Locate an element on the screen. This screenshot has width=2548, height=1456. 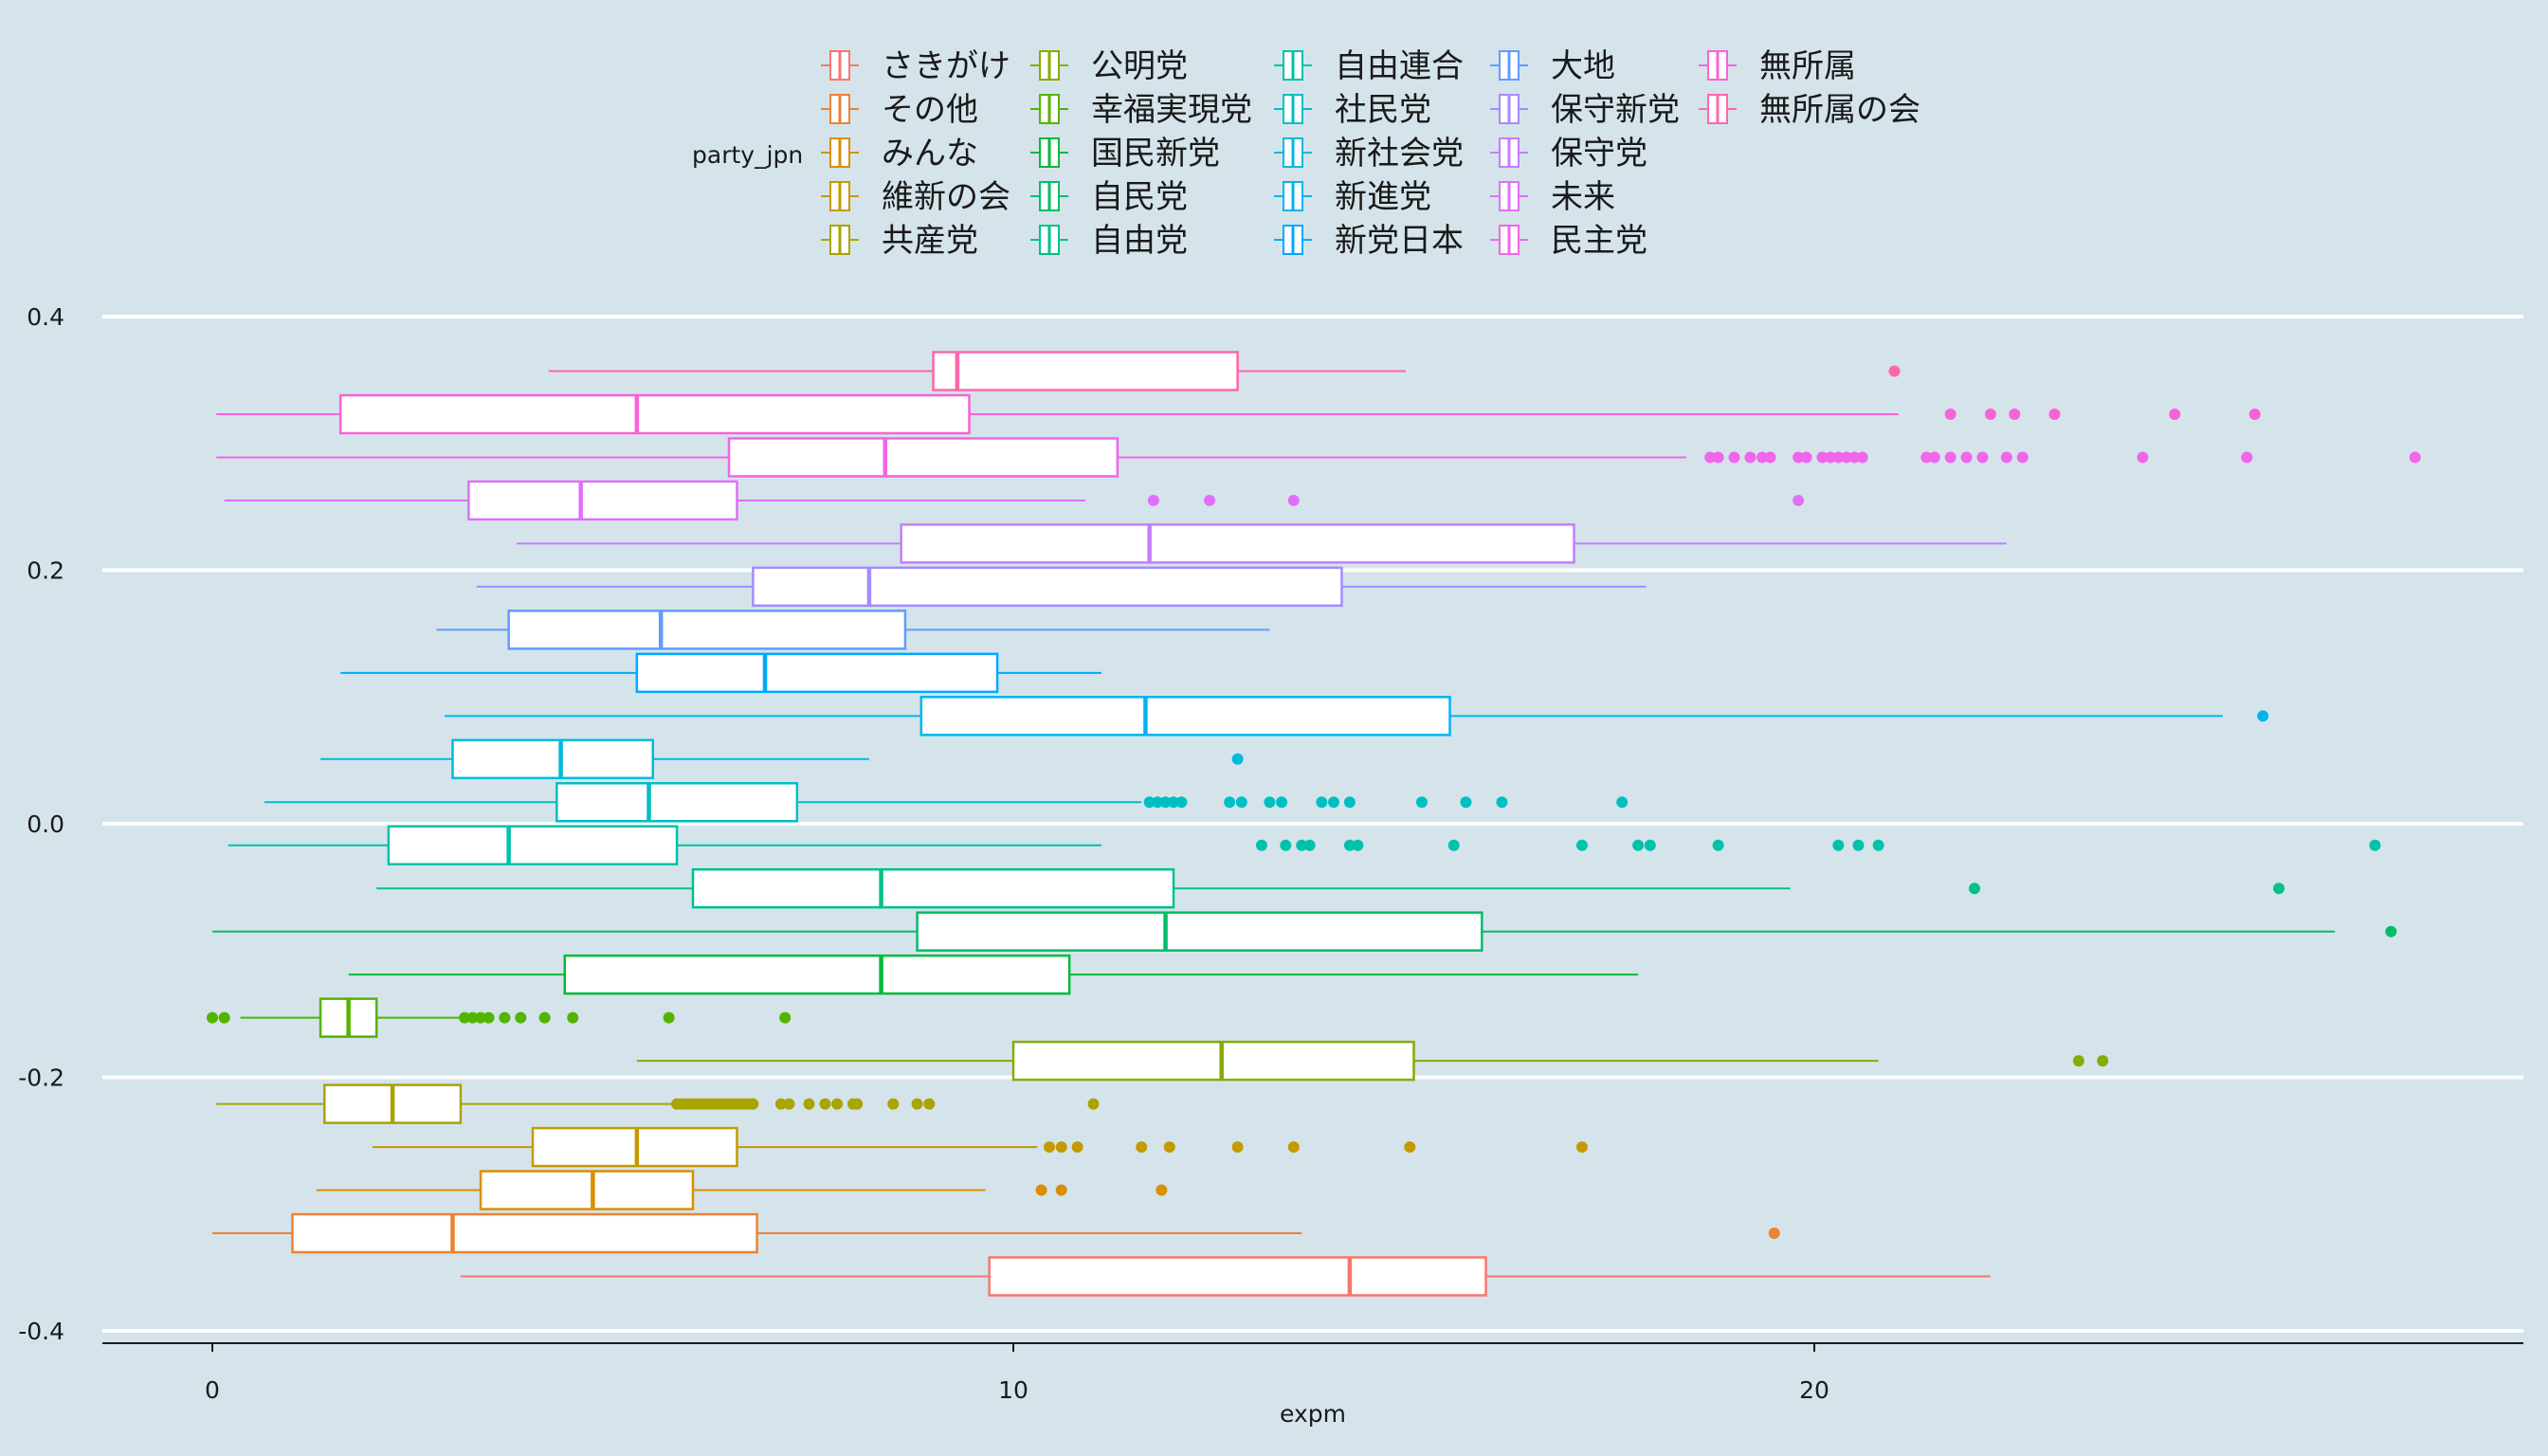
legend-label: 無所属の会 is located at coordinates (1839, 110).